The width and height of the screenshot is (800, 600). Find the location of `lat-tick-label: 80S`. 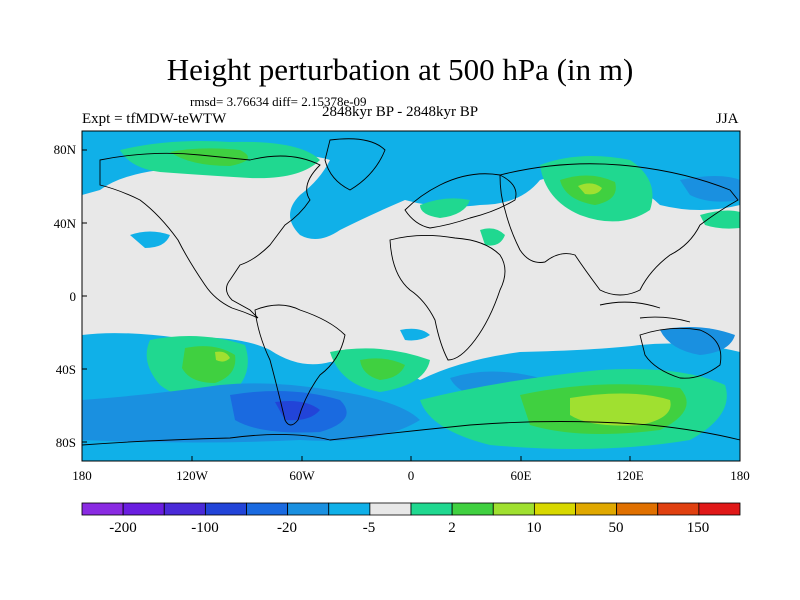

lat-tick-label: 80S is located at coordinates (66, 442).